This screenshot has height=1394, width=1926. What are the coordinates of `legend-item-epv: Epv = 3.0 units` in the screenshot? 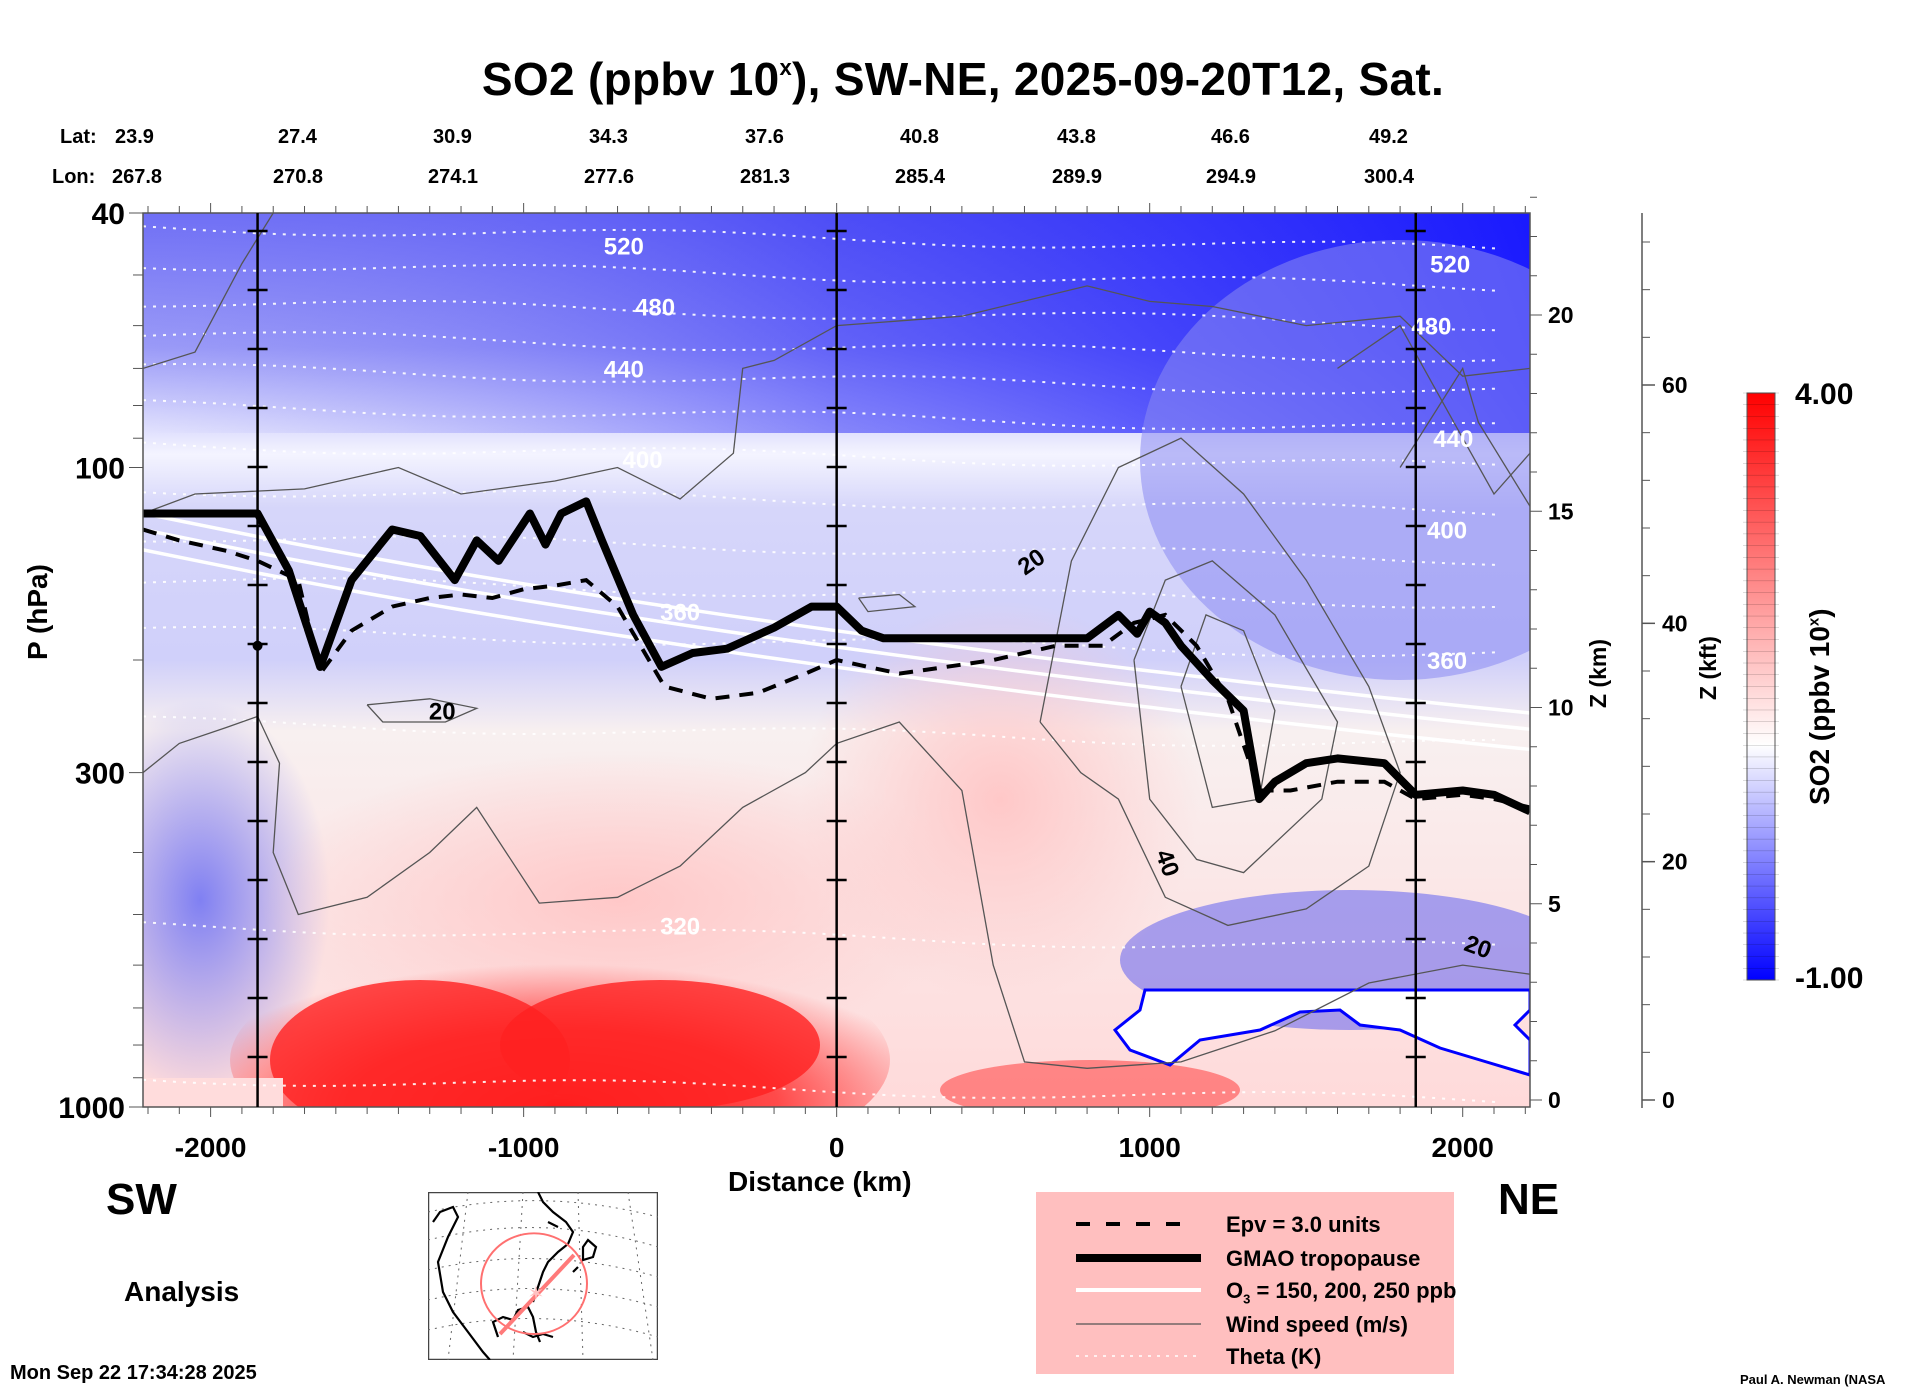 It's located at (1245, 1227).